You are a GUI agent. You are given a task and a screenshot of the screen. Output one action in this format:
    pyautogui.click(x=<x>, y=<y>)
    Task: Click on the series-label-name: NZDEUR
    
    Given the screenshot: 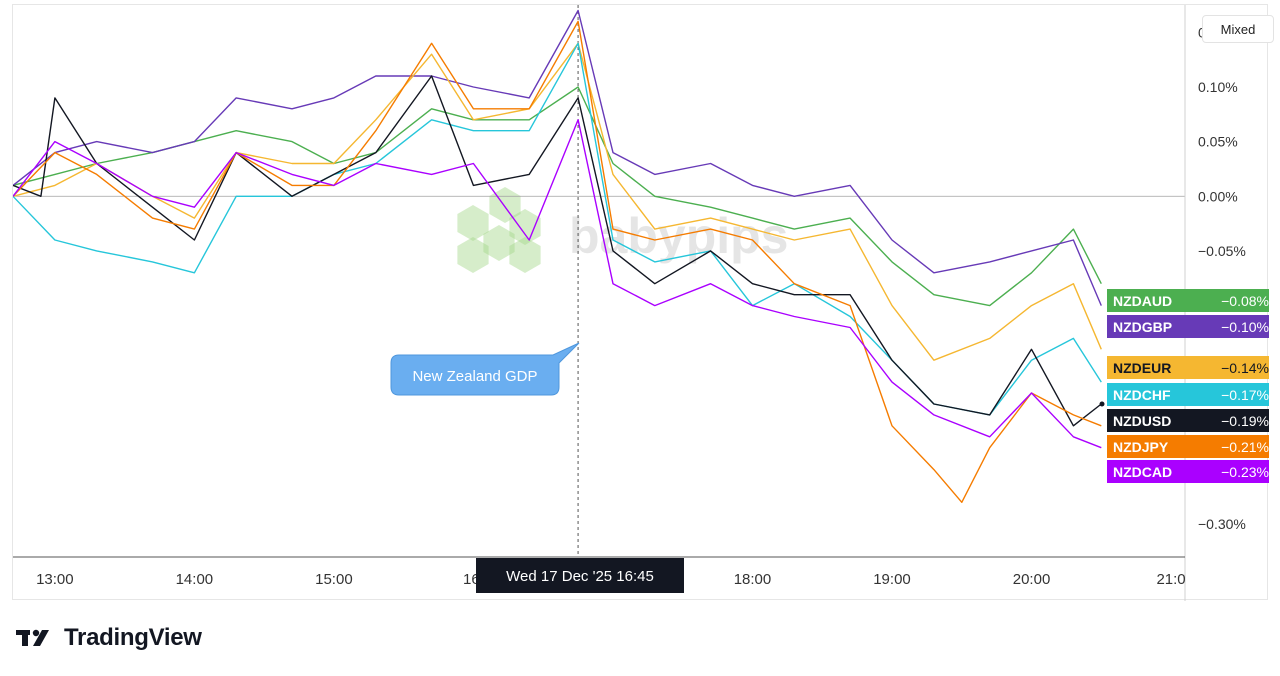 What is the action you would take?
    pyautogui.click(x=1142, y=368)
    